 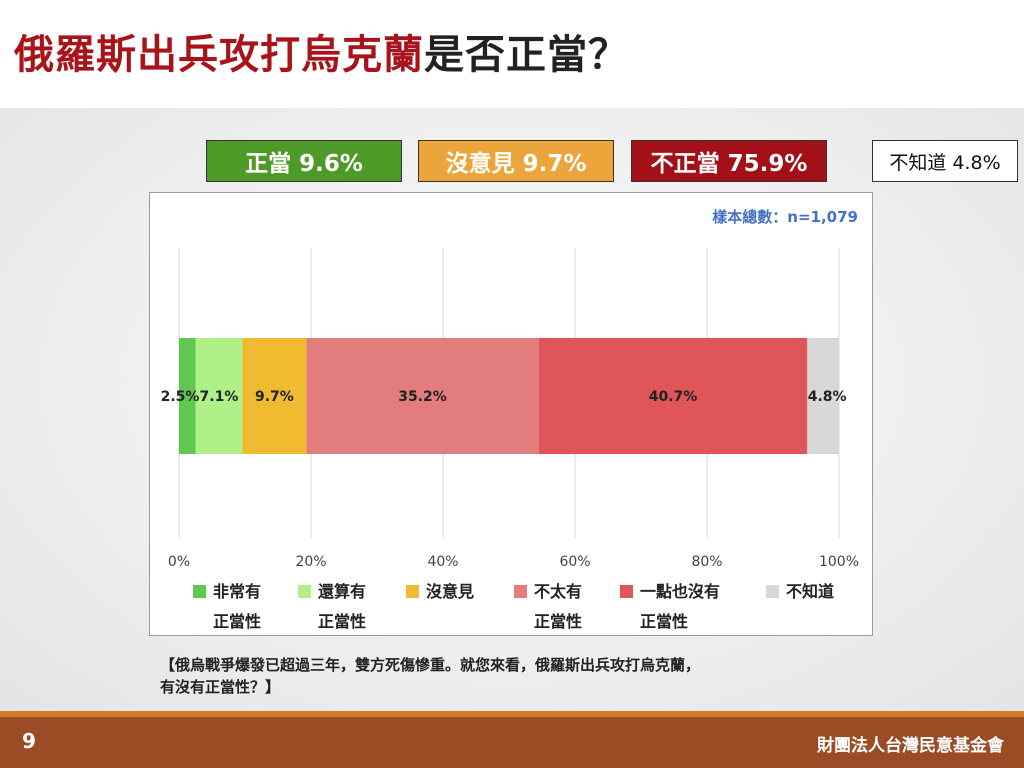 I want to click on legend-label: 還算有, so click(x=342, y=591).